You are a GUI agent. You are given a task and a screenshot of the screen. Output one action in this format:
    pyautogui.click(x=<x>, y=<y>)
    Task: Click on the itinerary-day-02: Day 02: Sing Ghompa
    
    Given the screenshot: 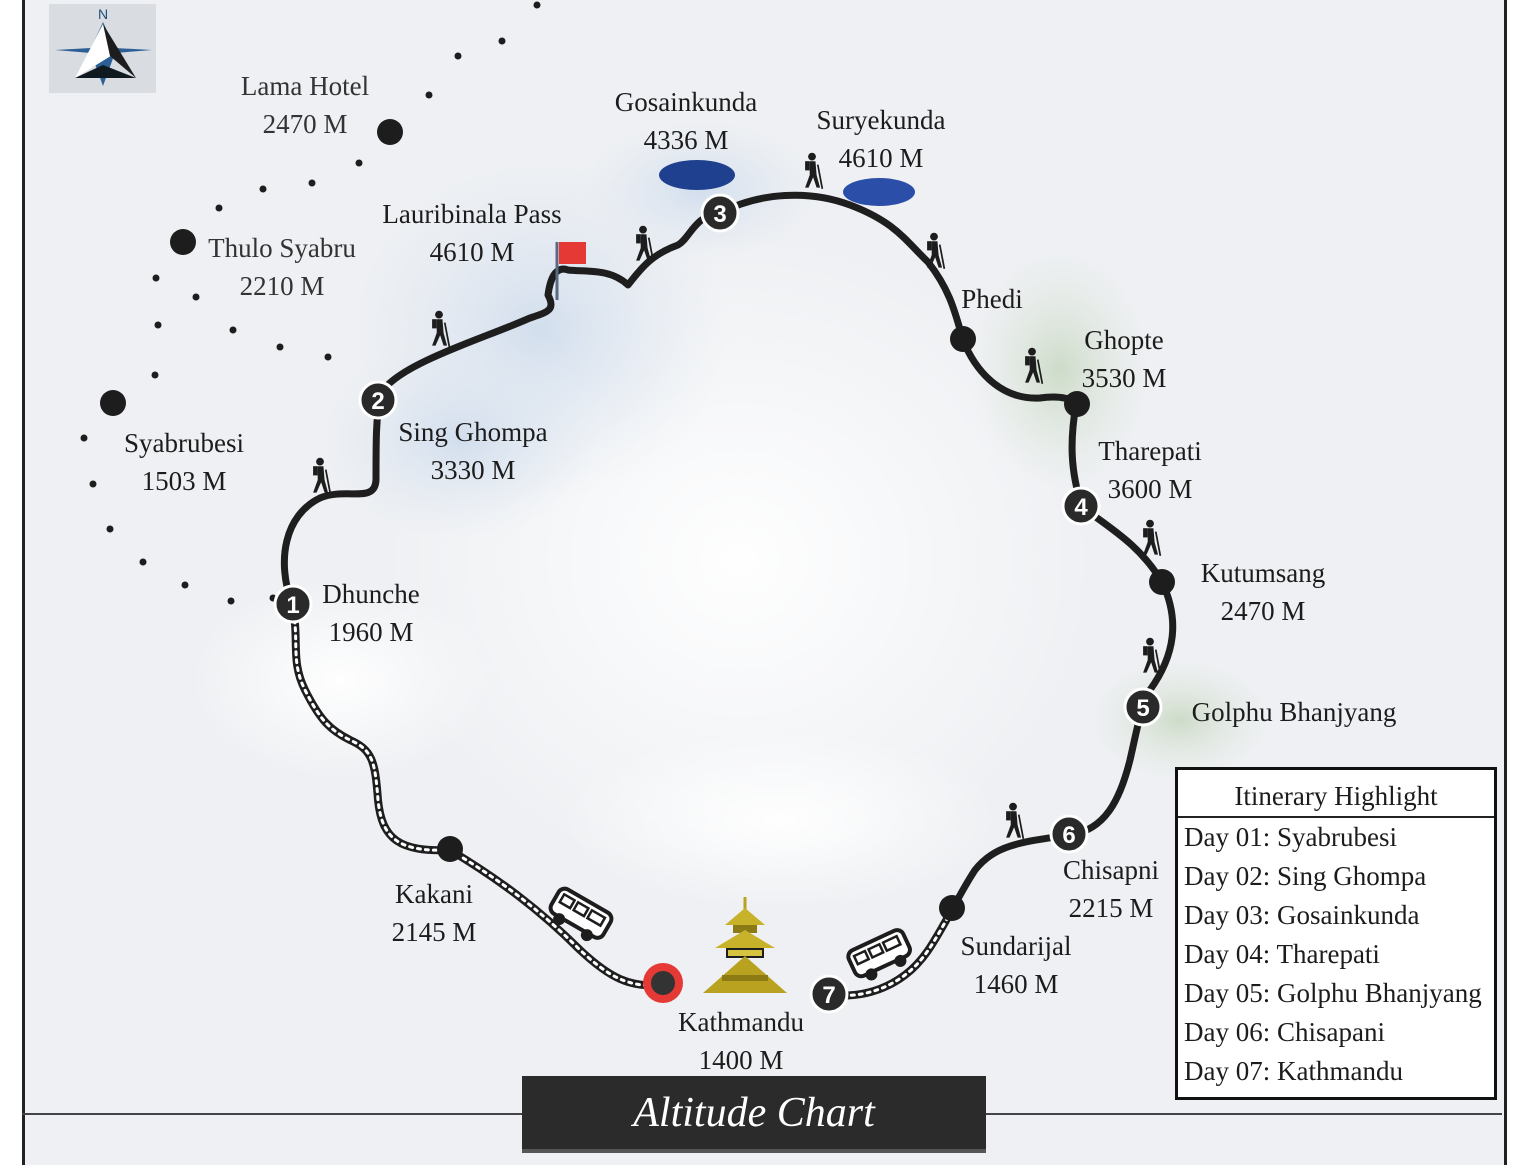 What is the action you would take?
    pyautogui.click(x=1305, y=876)
    